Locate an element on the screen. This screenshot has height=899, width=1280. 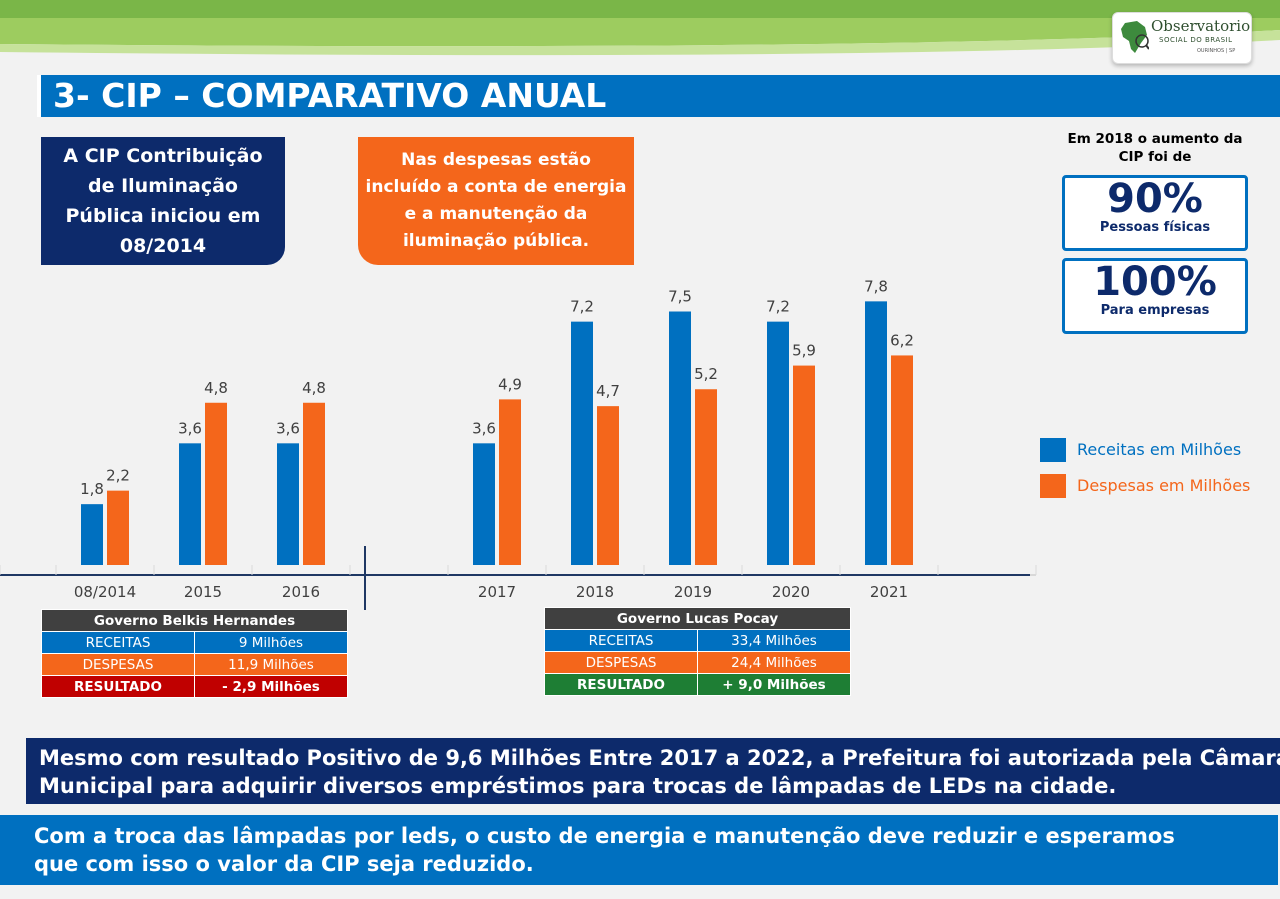
gov-lucas-resultado-value: + 9,0 Milhões is located at coordinates (774, 684).